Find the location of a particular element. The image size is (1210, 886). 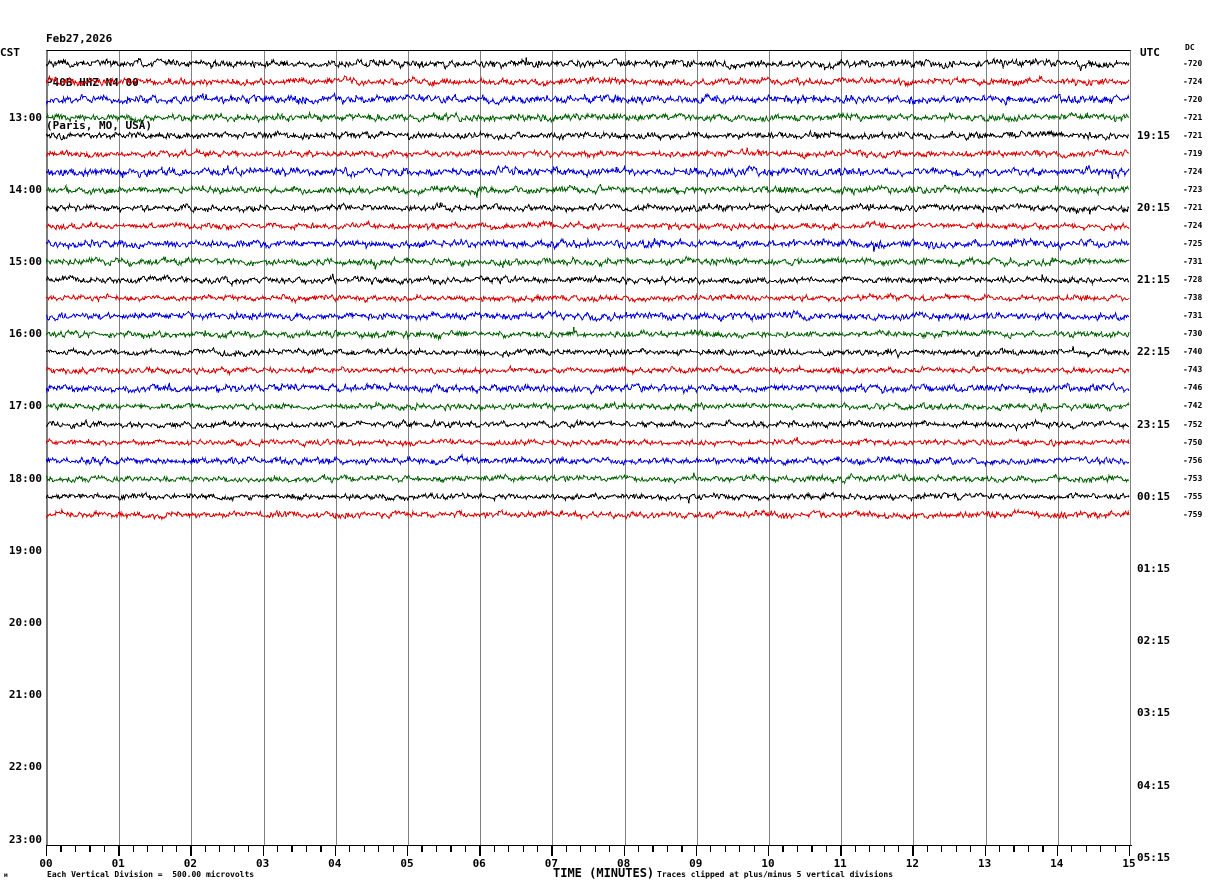

header-date: Feb27,2026 is located at coordinates (79, 38).